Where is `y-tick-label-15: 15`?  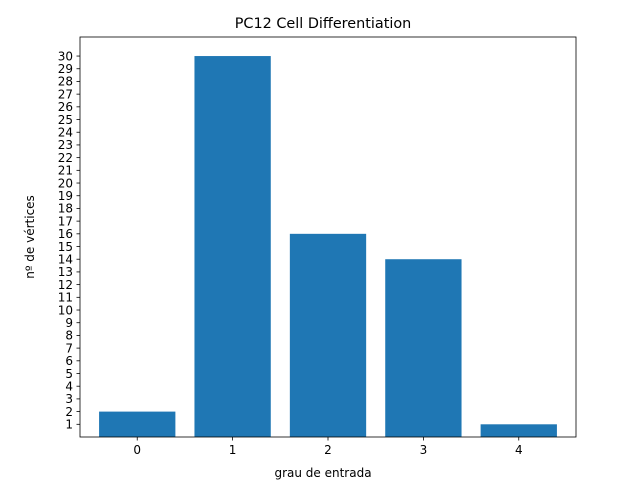 y-tick-label-15: 15 is located at coordinates (65, 247).